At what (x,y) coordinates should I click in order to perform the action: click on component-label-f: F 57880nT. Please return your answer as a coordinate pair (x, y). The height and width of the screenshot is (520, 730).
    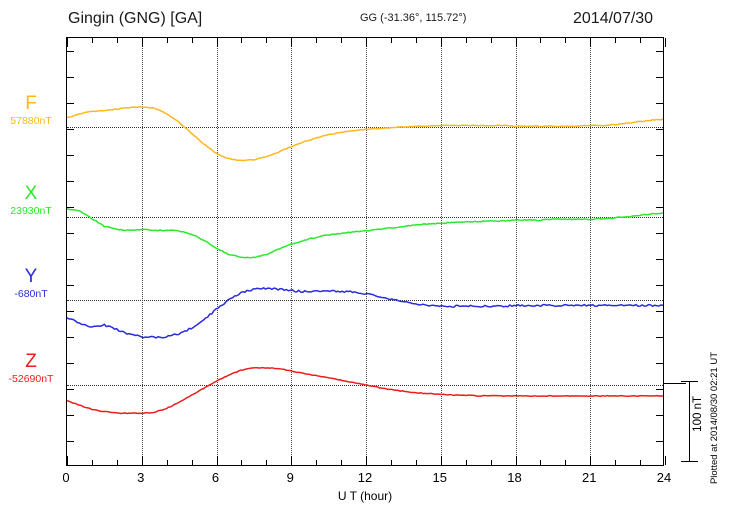
    Looking at the image, I should click on (31, 110).